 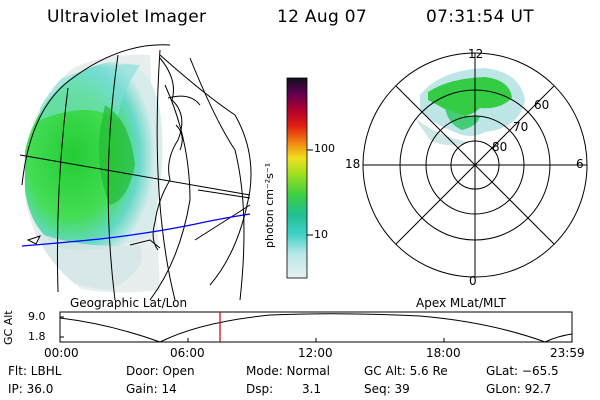 What do you see at coordinates (127, 17) in the screenshot?
I see `instrument-title: Ultraviolet Imager` at bounding box center [127, 17].